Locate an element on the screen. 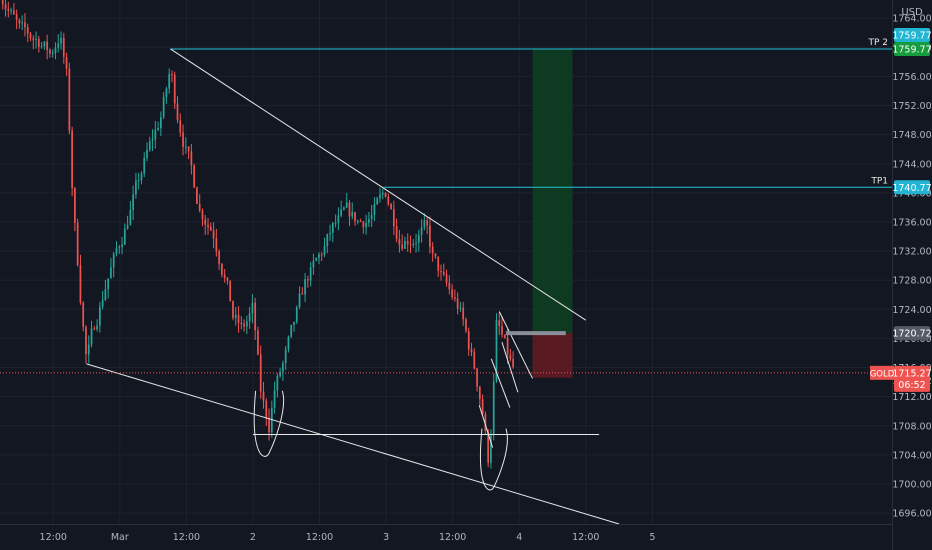  last-price-badge-bg is located at coordinates (912, 378).